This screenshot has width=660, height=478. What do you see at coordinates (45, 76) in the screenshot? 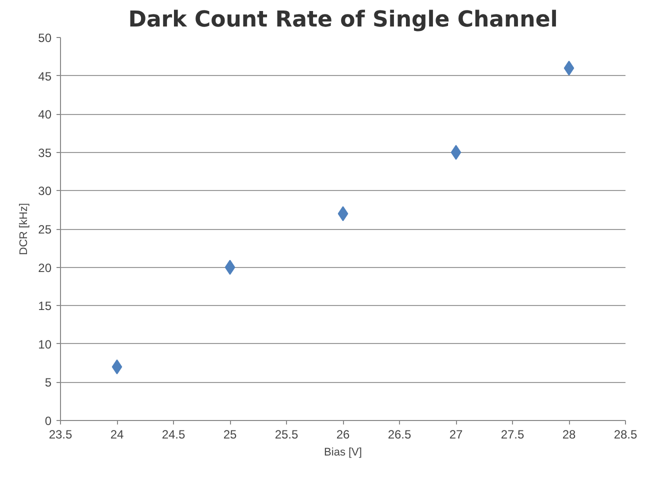
I see `y-tick-label: 45` at bounding box center [45, 76].